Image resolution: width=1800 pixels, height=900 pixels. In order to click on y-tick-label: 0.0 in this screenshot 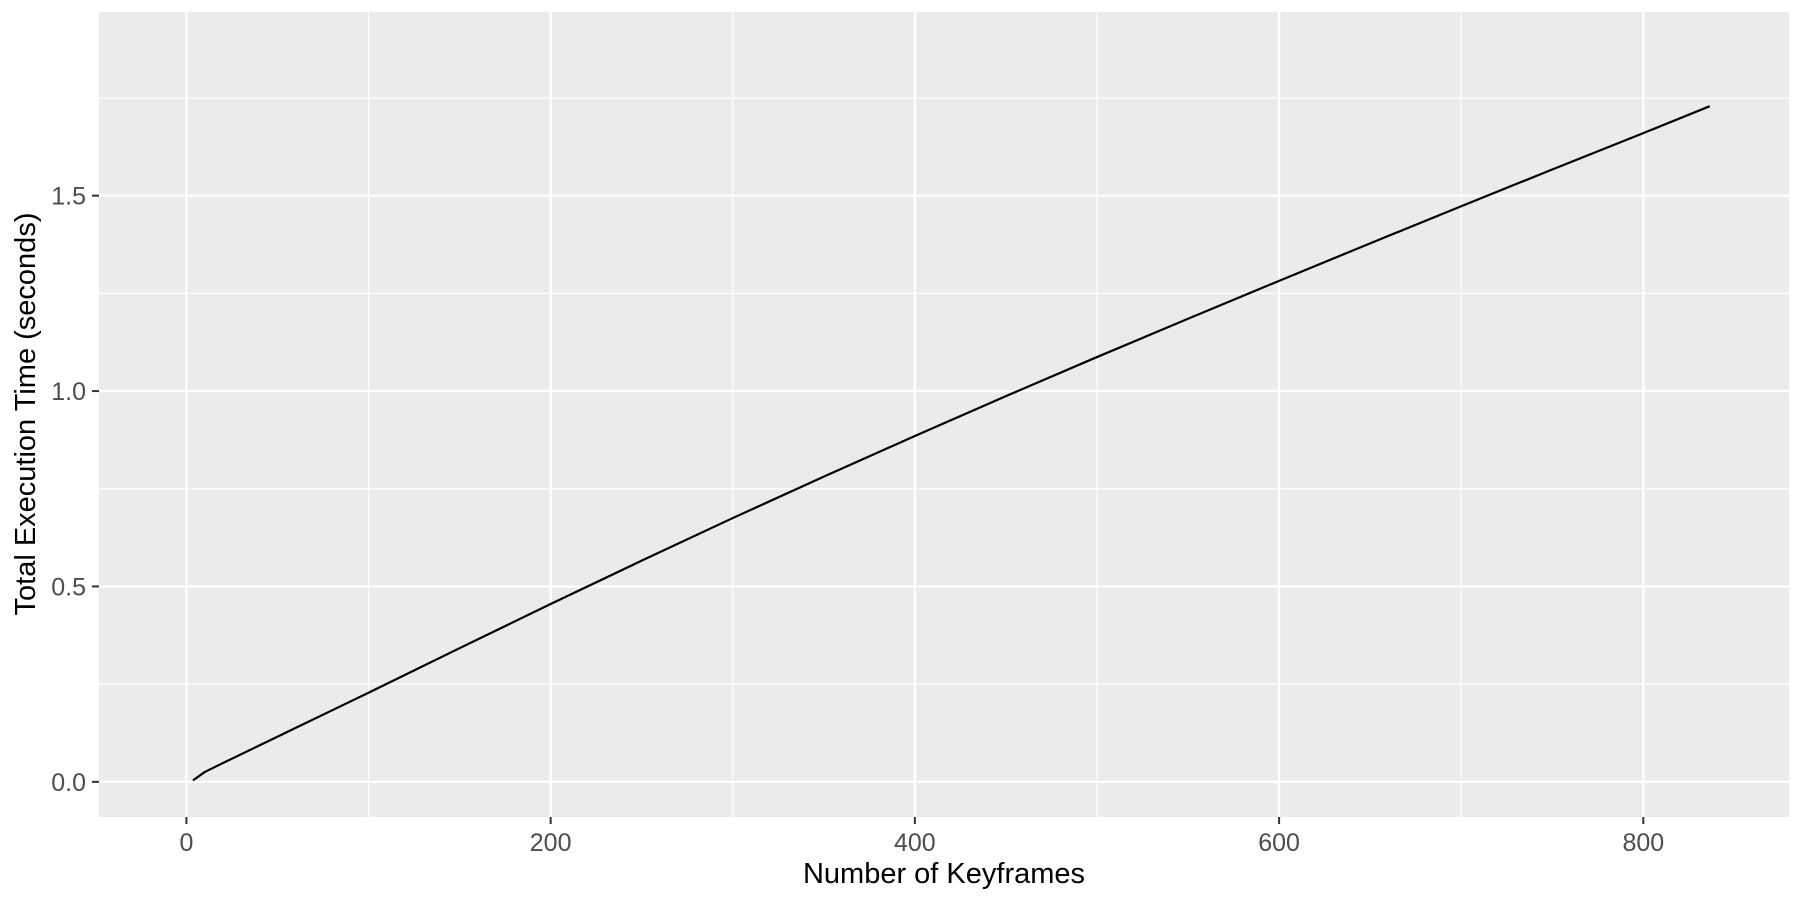, I will do `click(68, 783)`.